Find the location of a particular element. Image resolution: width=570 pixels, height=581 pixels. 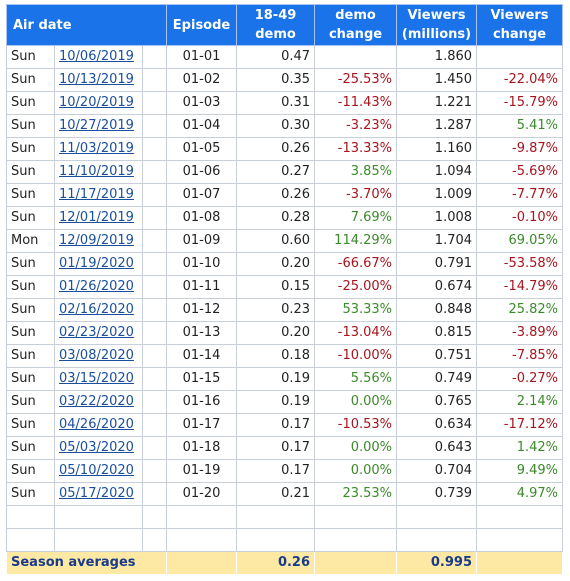

air-date-link: 12/01/2019 is located at coordinates (96, 217).